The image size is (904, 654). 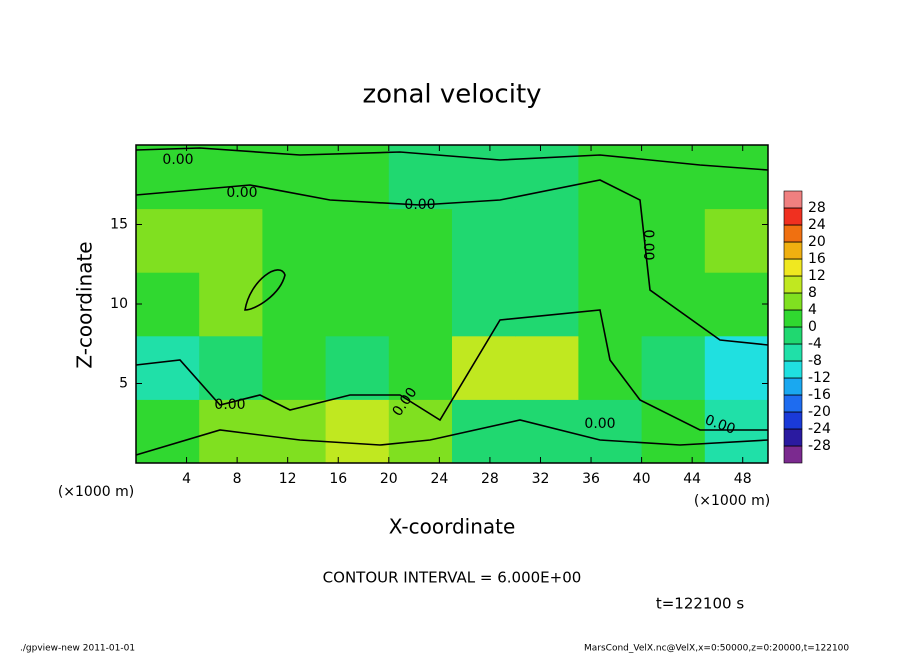 I want to click on colorbar-label: -12, so click(x=819, y=378).